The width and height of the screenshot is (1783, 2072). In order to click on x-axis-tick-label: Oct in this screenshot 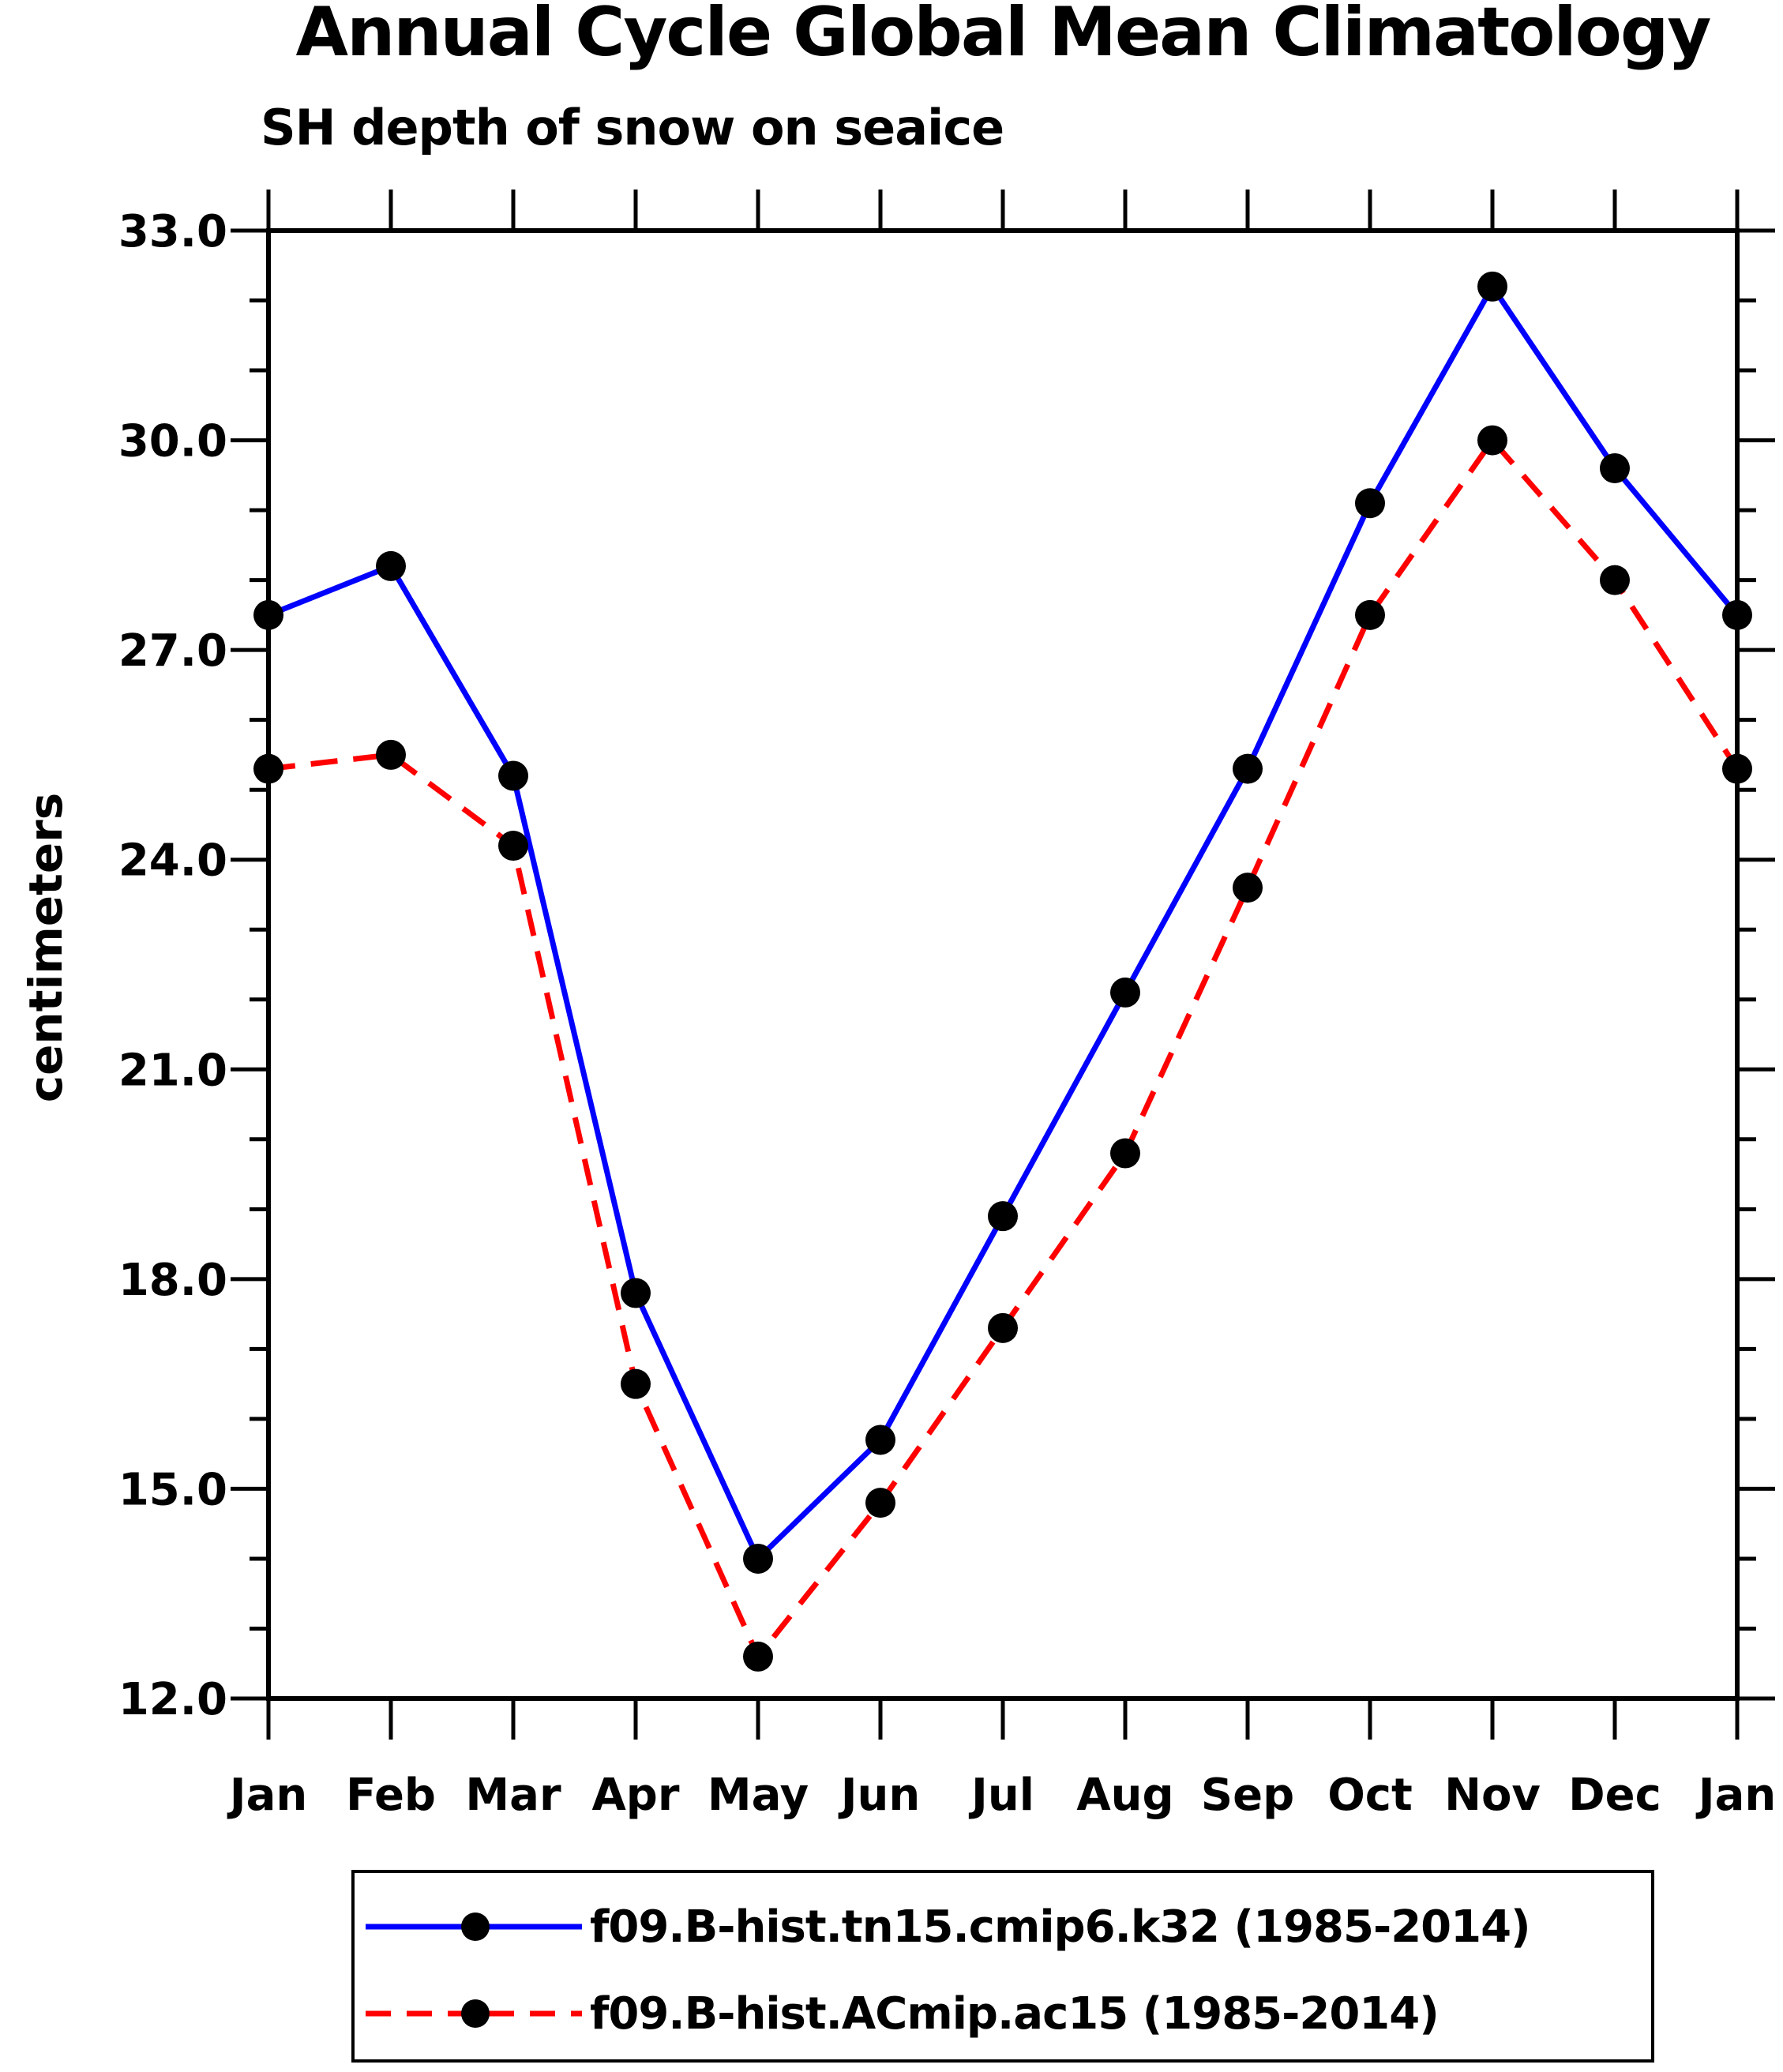, I will do `click(1370, 1795)`.